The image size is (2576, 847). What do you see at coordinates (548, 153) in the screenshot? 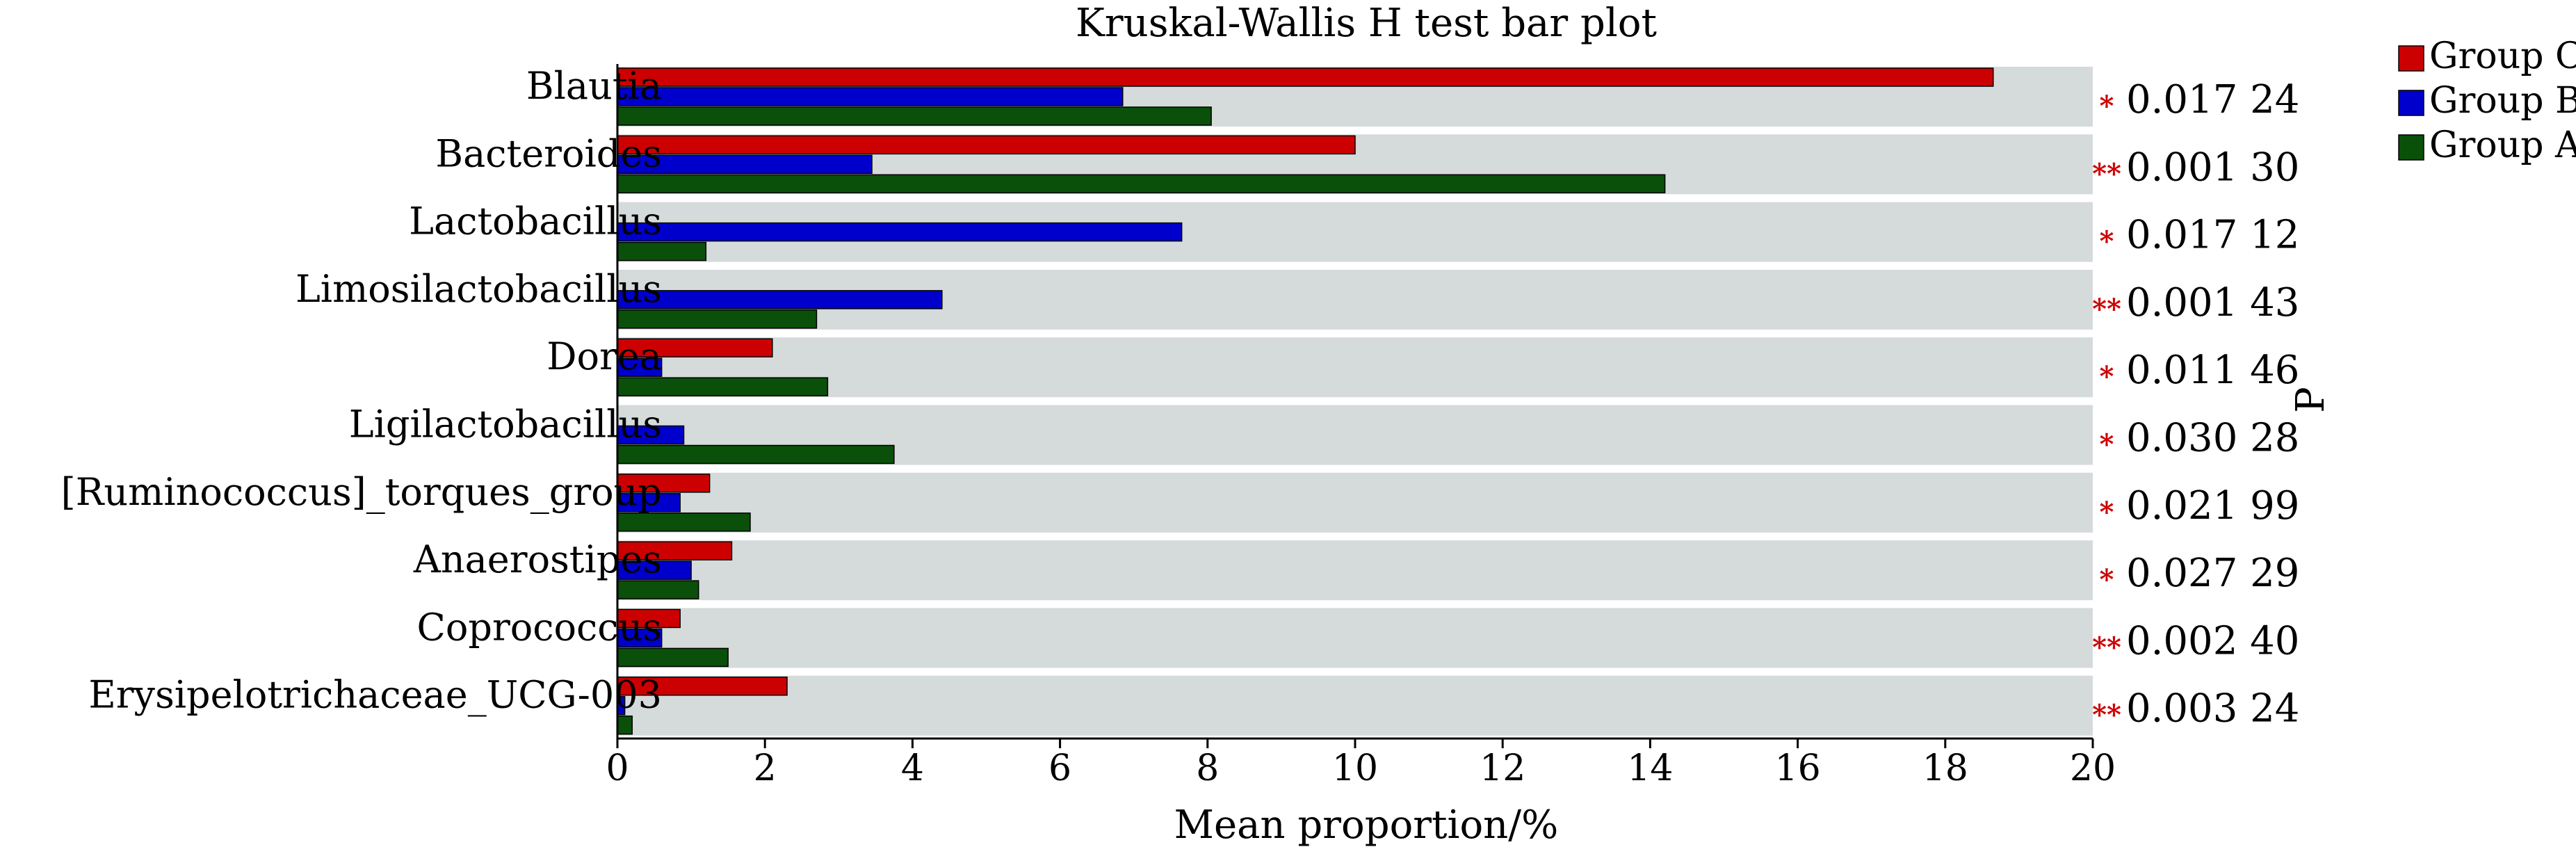
I see `category-label: Bacteroides` at bounding box center [548, 153].